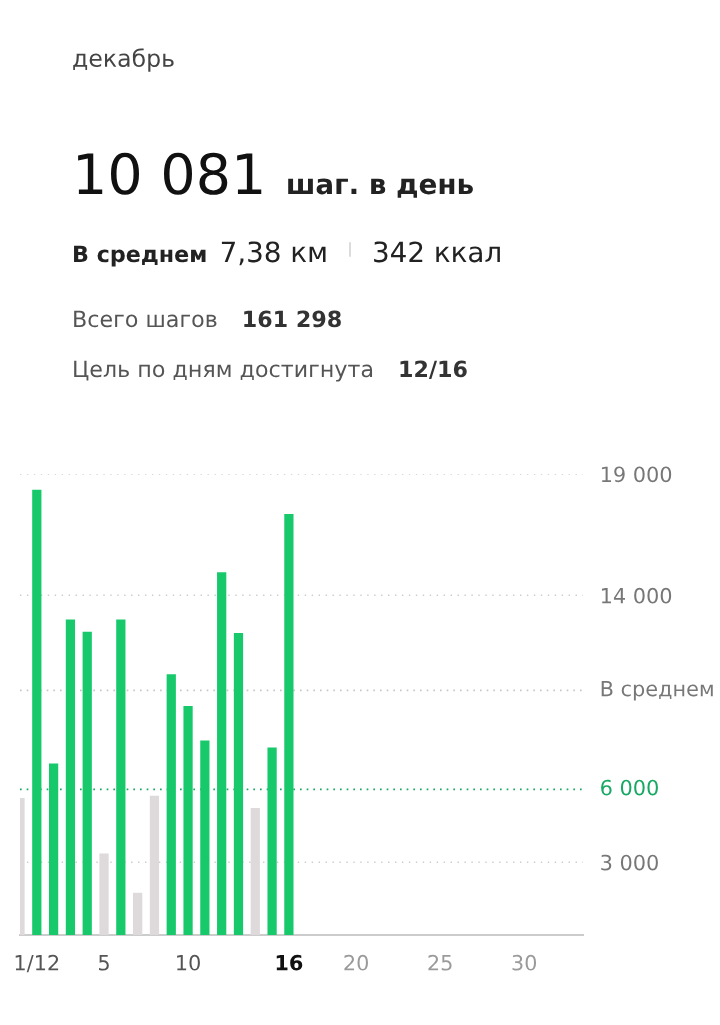 This screenshot has width=720, height=1025. What do you see at coordinates (629, 787) in the screenshot?
I see `ref-line-label: 6 000` at bounding box center [629, 787].